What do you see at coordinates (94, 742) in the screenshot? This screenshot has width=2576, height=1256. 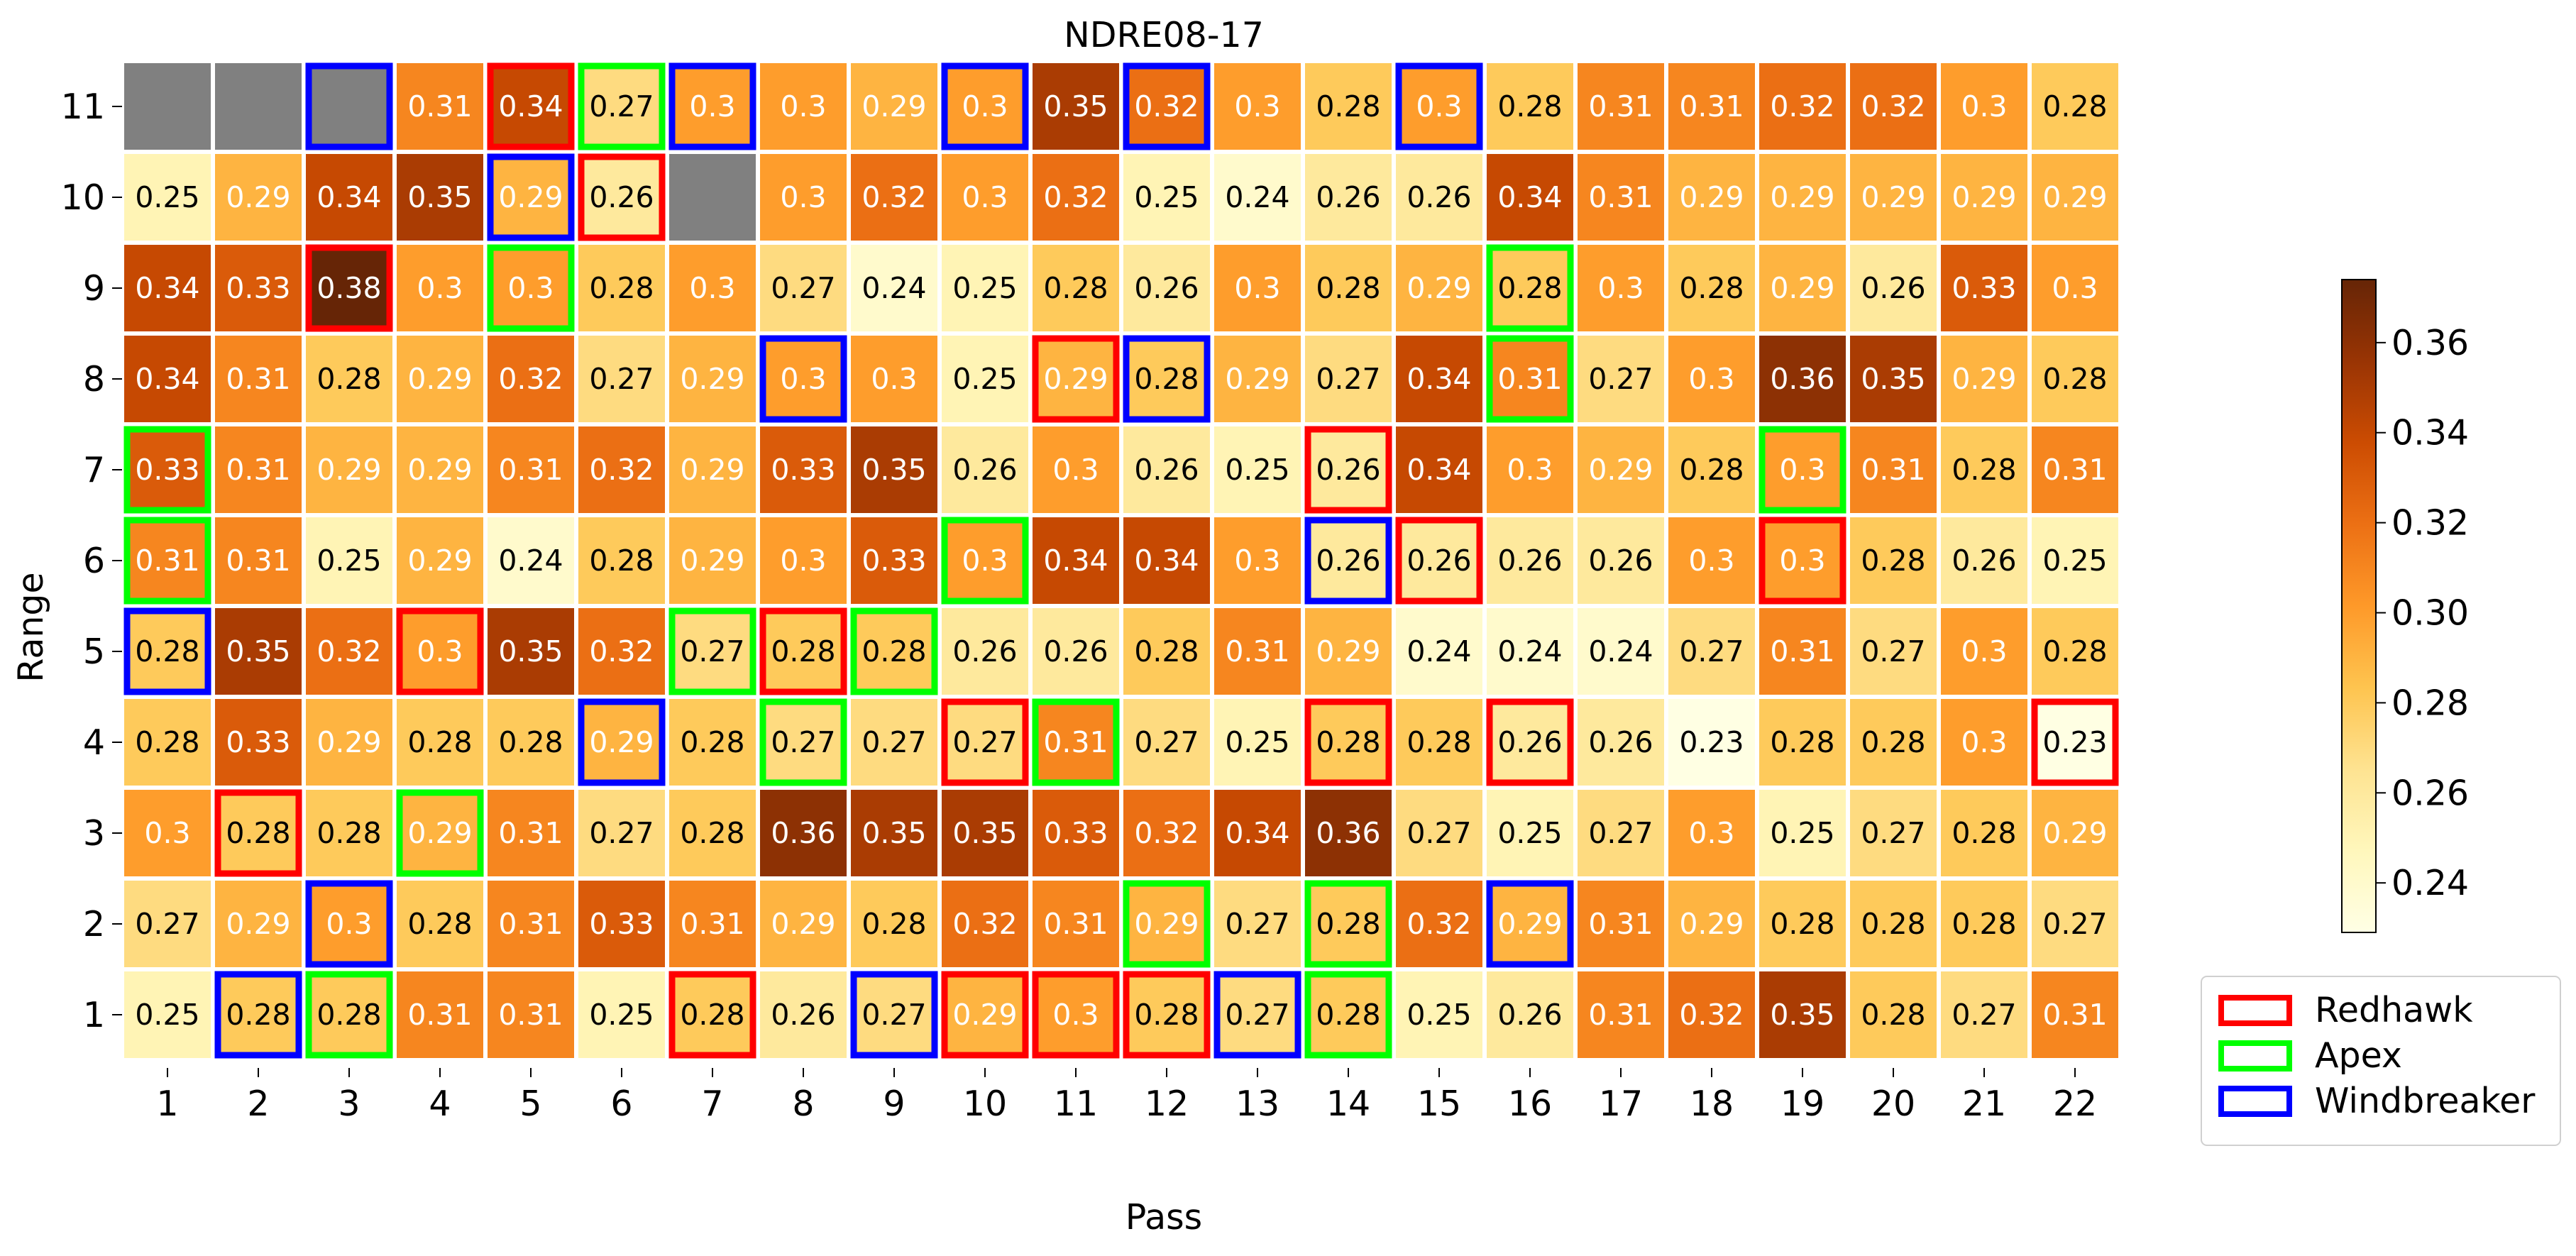 I see `y-tick-label: 4` at bounding box center [94, 742].